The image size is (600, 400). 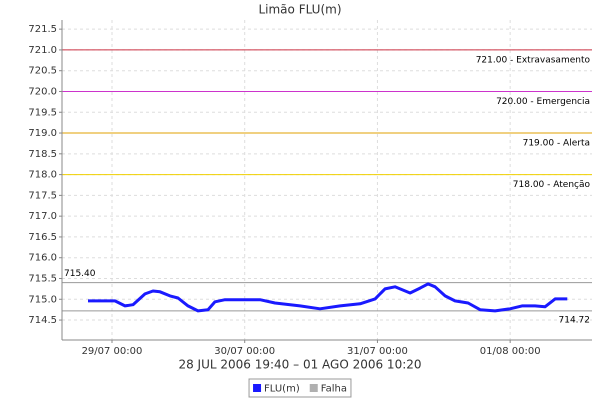 I want to click on reference-label: 714.72, so click(x=575, y=320).